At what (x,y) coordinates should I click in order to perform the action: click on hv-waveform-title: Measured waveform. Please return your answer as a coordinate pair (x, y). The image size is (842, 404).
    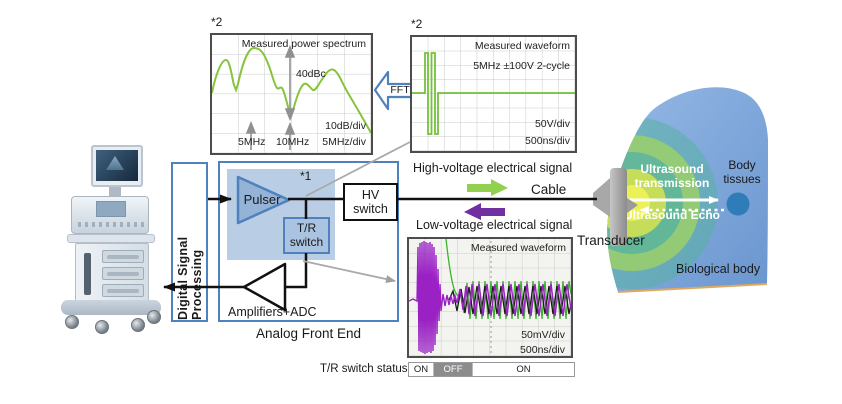
    Looking at the image, I should click on (522, 46).